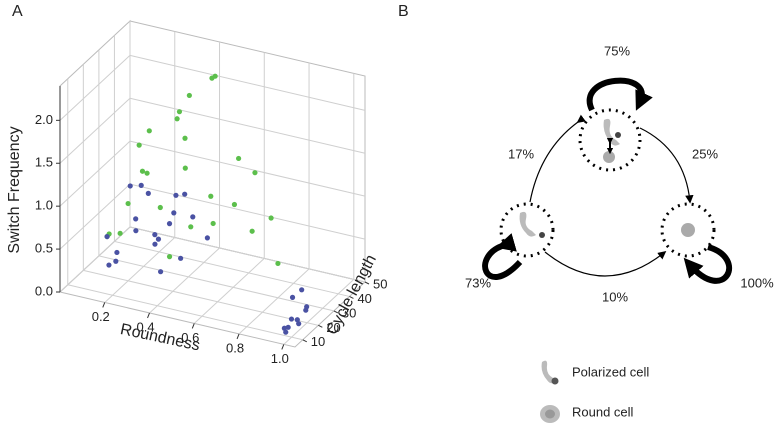 The height and width of the screenshot is (432, 783). I want to click on y-tick-label: 20, so click(333, 327).